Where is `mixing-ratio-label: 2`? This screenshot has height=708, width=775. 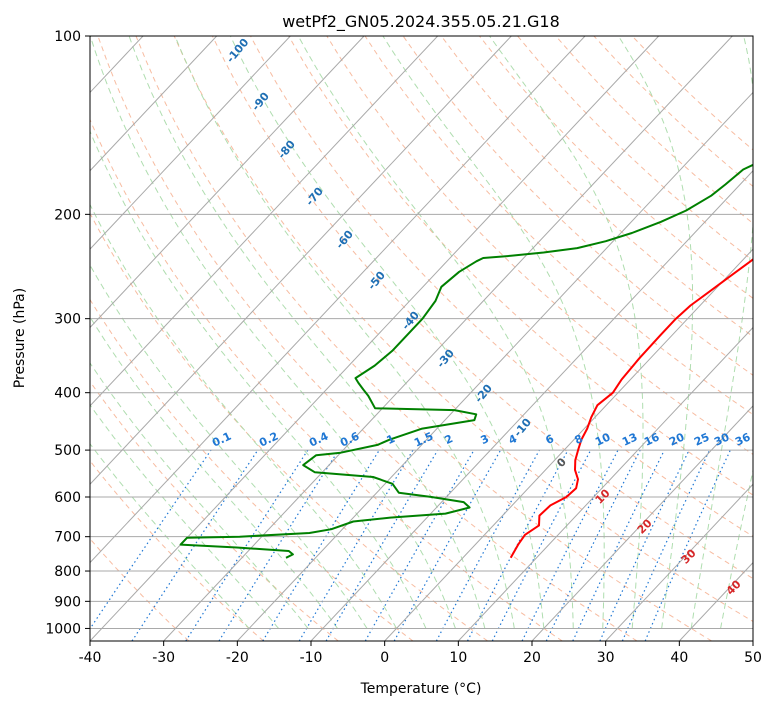
mixing-ratio-label: 2 is located at coordinates (449, 439).